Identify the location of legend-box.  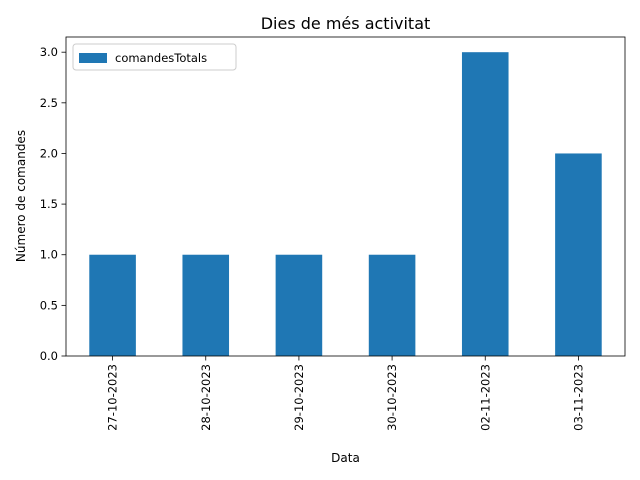
(154, 57).